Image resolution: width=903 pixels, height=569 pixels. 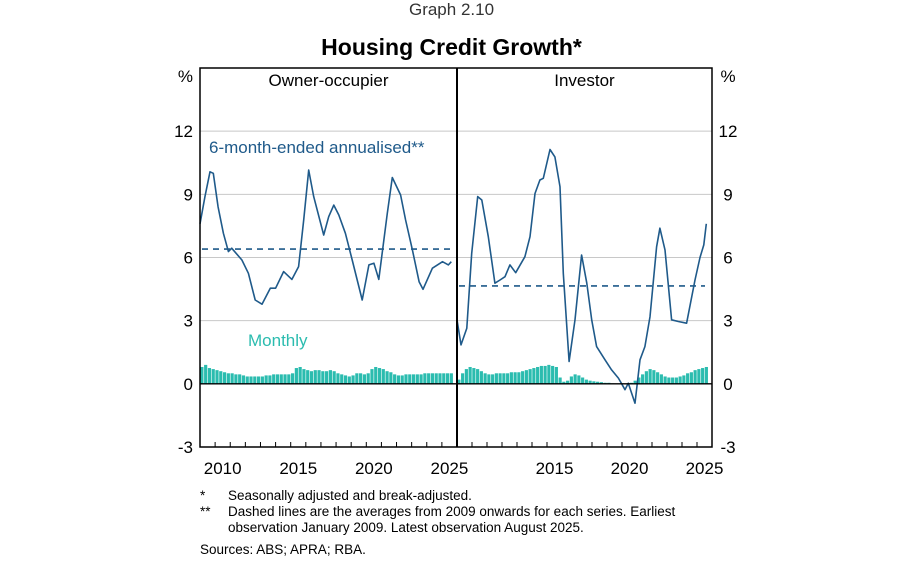 I want to click on graph-number: Graph 2.10, so click(x=451, y=9).